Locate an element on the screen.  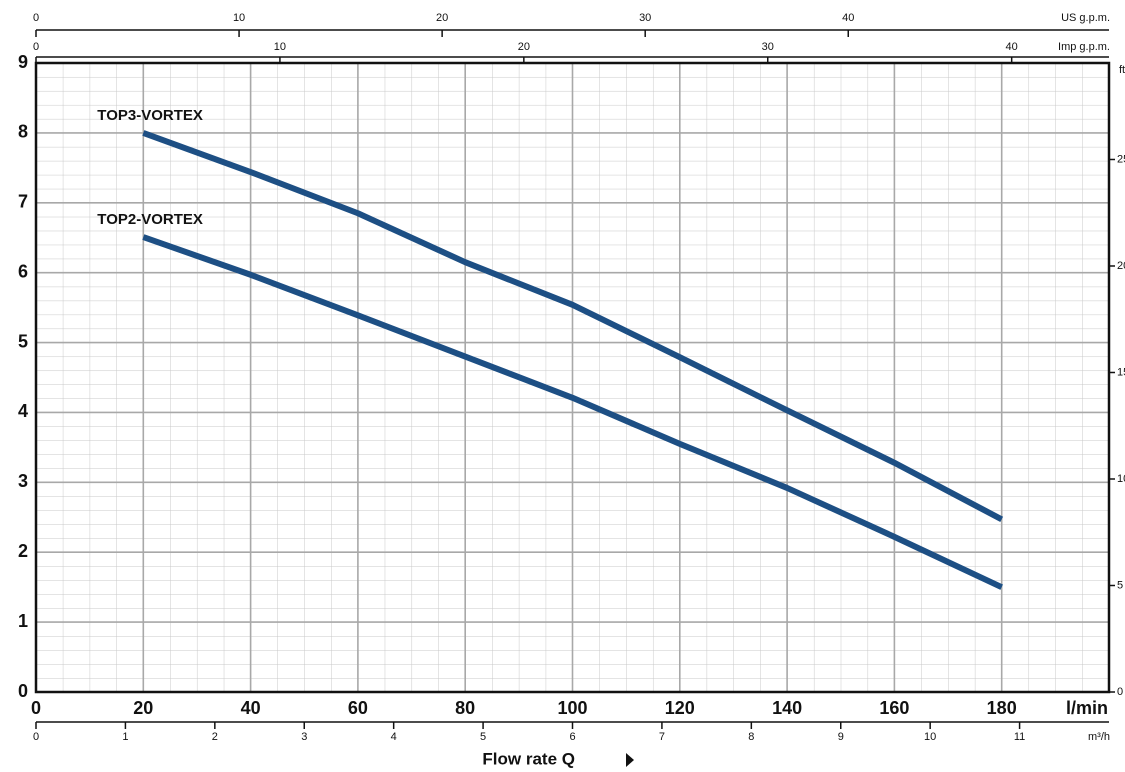
x-tick-label: 120 is located at coordinates (680, 708).